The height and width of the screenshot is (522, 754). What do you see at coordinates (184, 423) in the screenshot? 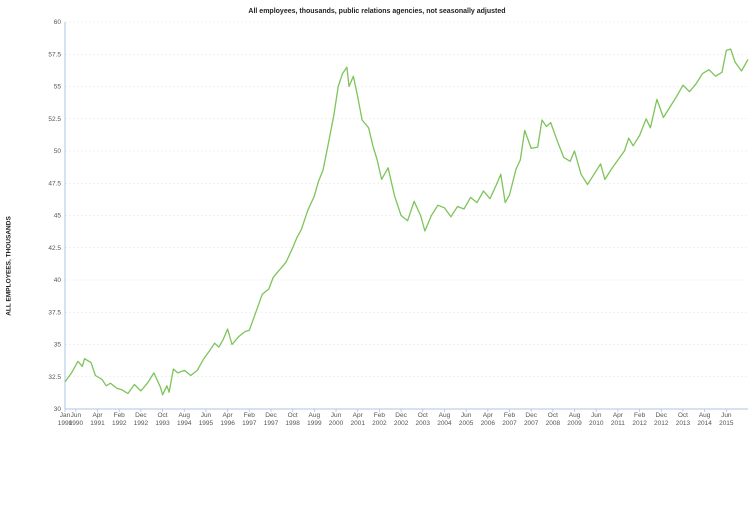
I see `x-tick-year: 1994` at bounding box center [184, 423].